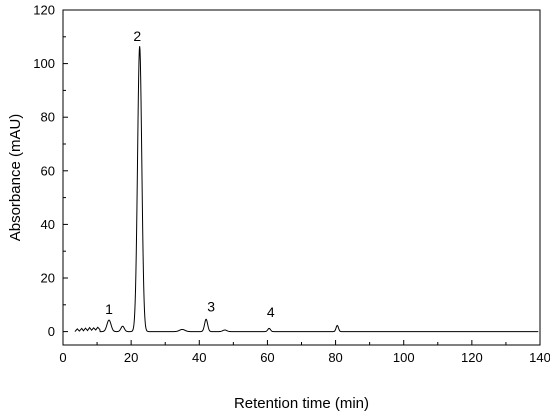 This screenshot has height=415, width=550. I want to click on y-axis-ticks: 0 20 40 60 80 100 120, so click(50, 171).